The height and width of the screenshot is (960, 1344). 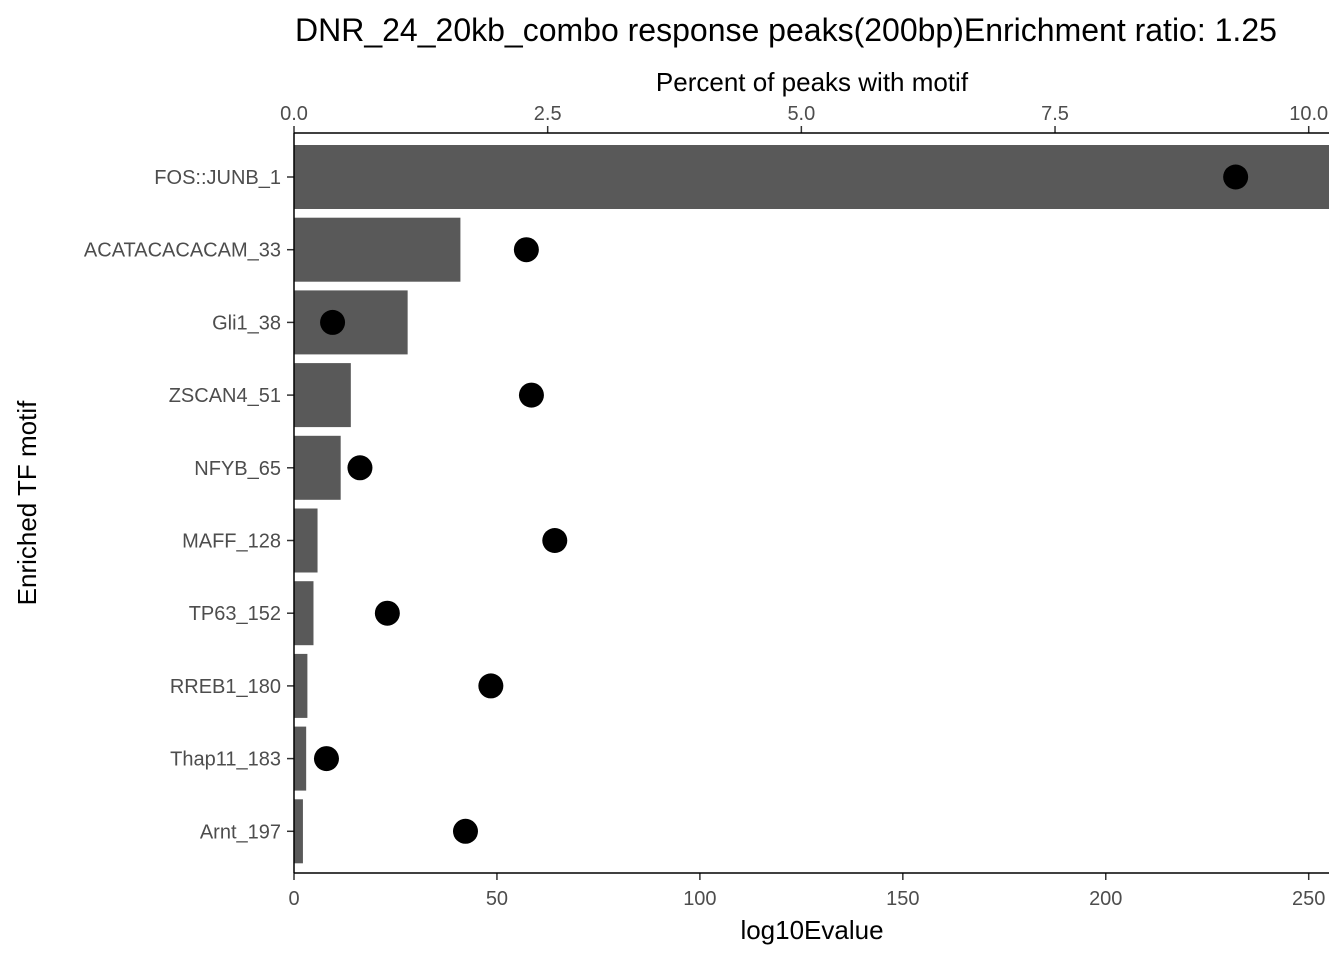 I want to click on y-tick-label: FOS::JUNB_1, so click(x=217, y=178).